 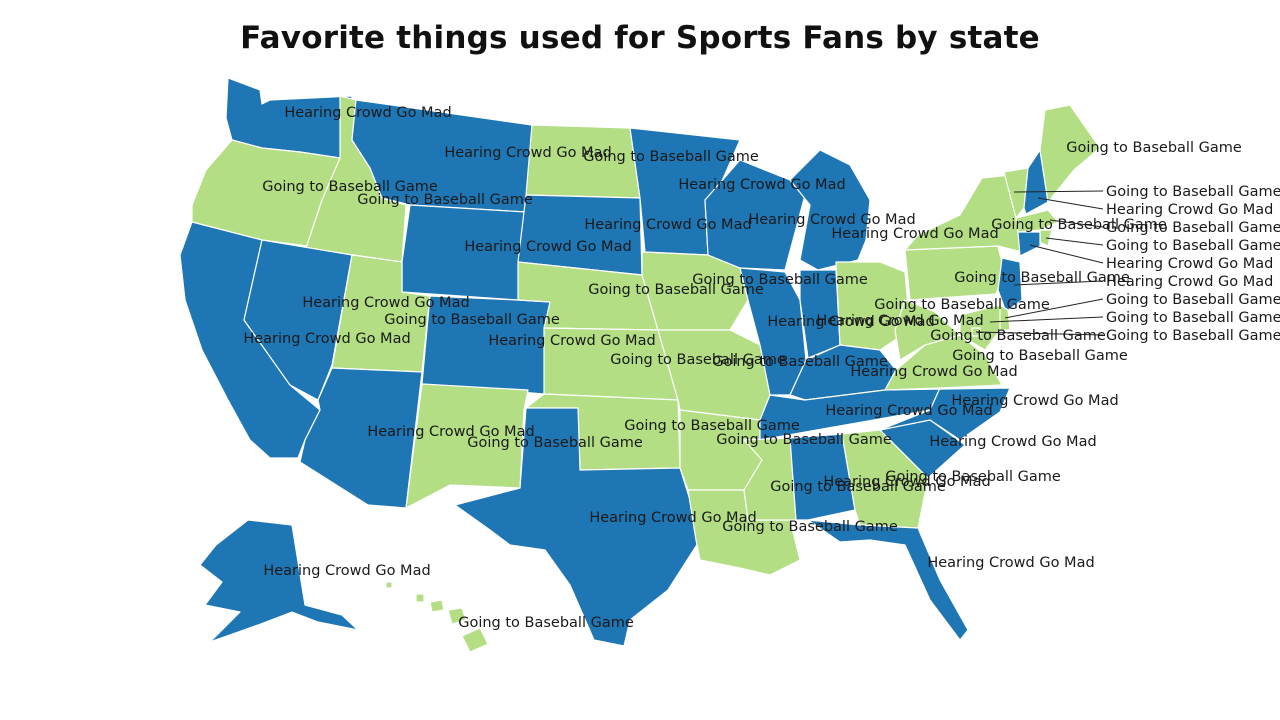 What do you see at coordinates (1193, 246) in the screenshot?
I see `state-label-ri: Going to Baseball Game` at bounding box center [1193, 246].